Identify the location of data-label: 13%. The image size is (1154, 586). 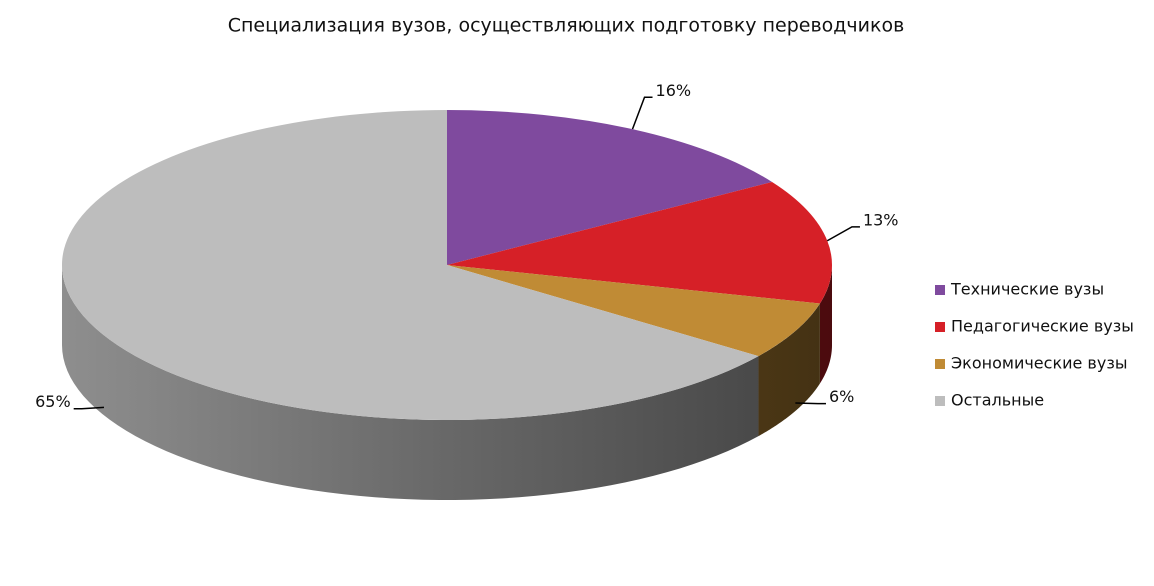
(881, 219).